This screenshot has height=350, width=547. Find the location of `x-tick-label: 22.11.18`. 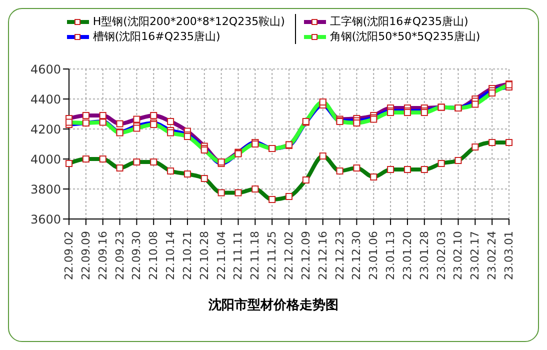

x-tick-label: 22.11.18 is located at coordinates (255, 255).